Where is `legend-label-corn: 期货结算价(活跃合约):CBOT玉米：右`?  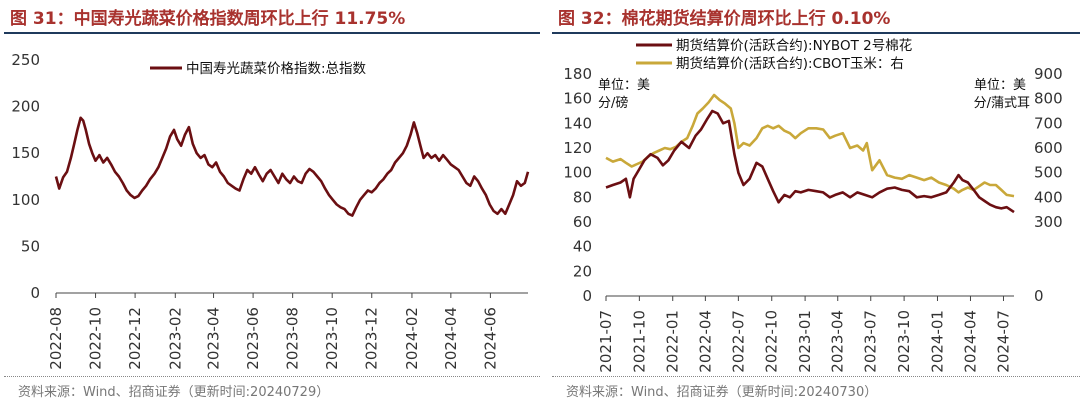 legend-label-corn: 期货结算价(活跃合约):CBOT玉米：右 is located at coordinates (790, 63).